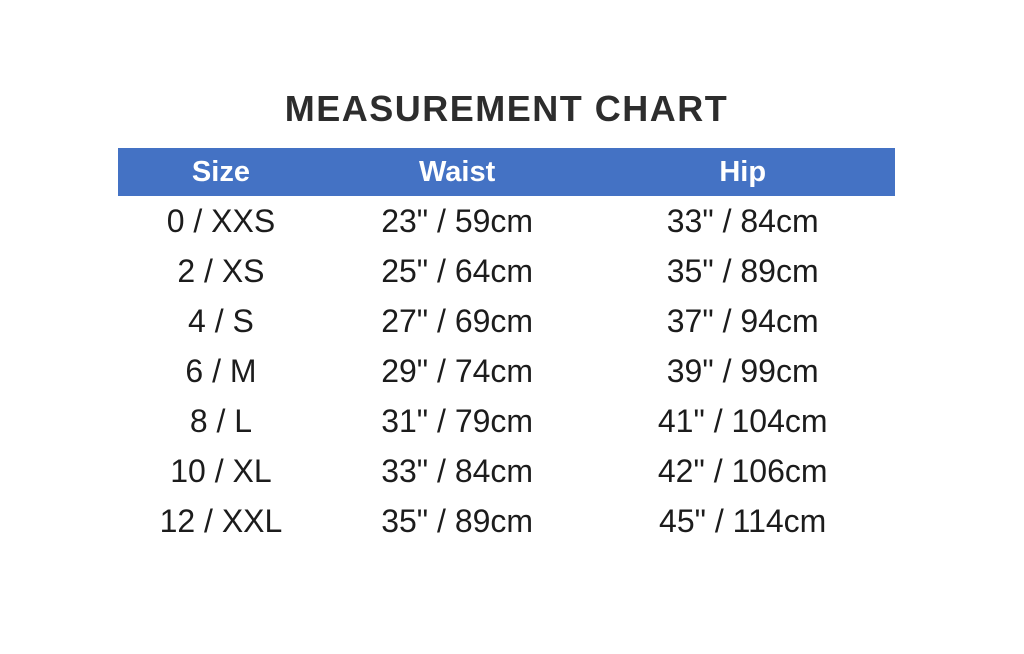  Describe the element at coordinates (221, 371) in the screenshot. I see `cell-size: 6 / M` at that location.